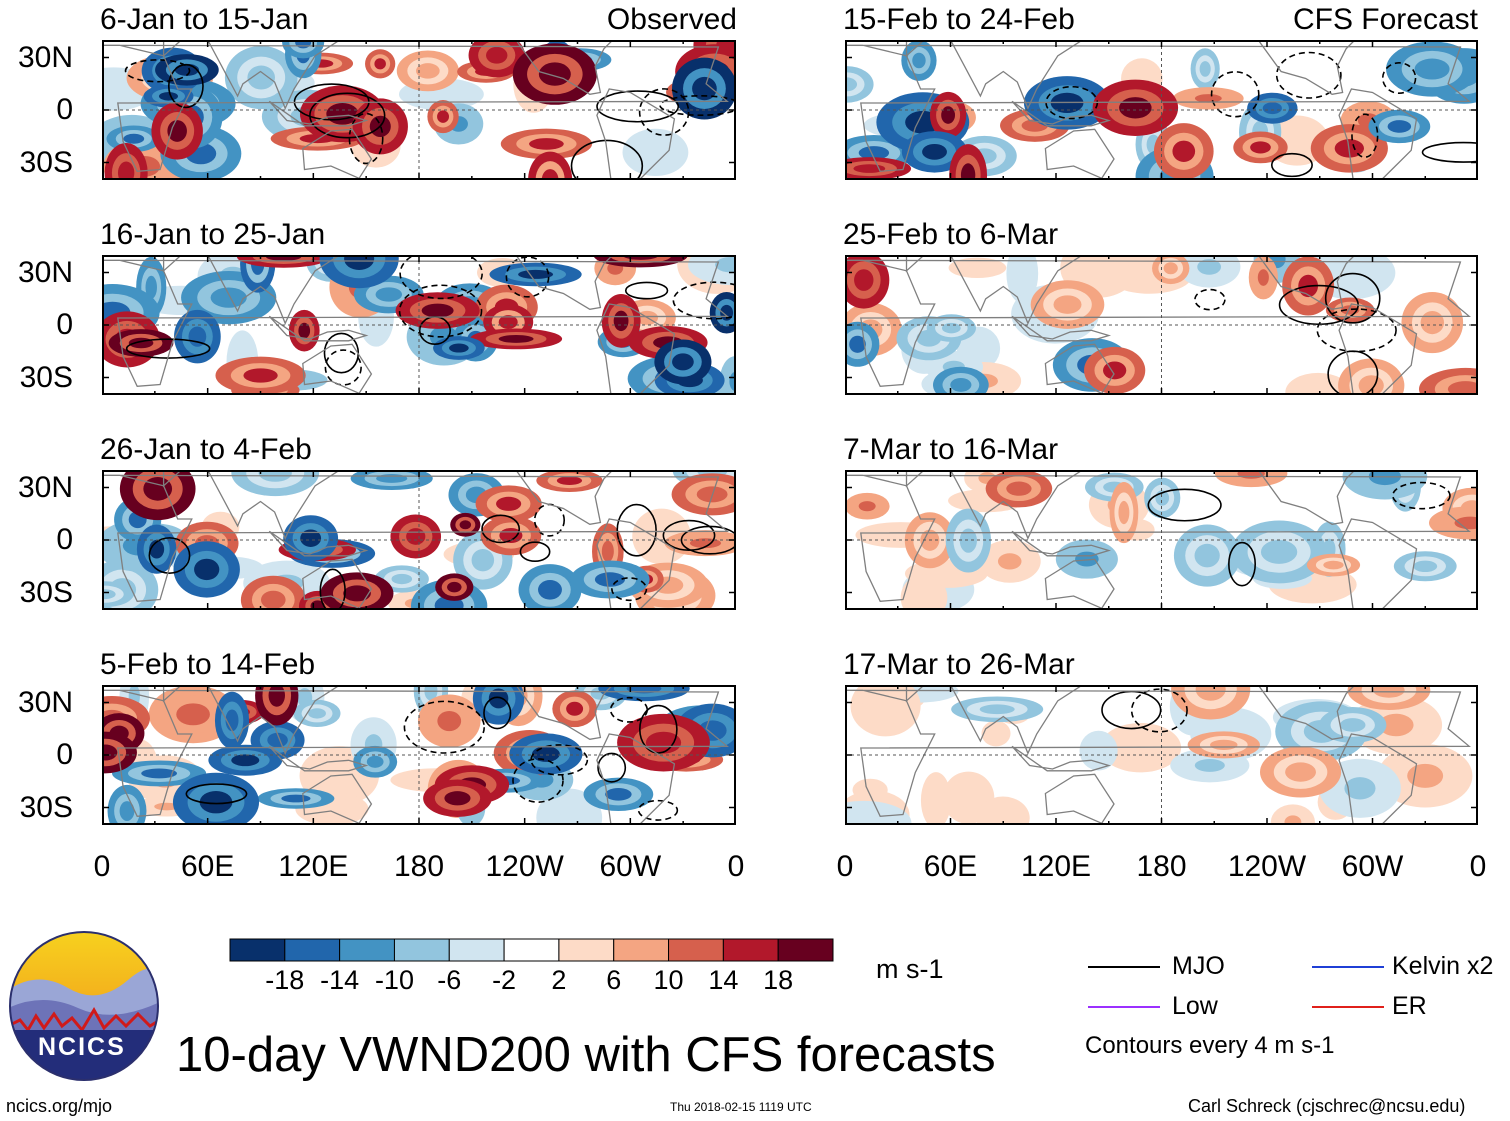 The height and width of the screenshot is (1121, 1510). I want to click on y-tick-label-row1-2: 30S, so click(46, 162).